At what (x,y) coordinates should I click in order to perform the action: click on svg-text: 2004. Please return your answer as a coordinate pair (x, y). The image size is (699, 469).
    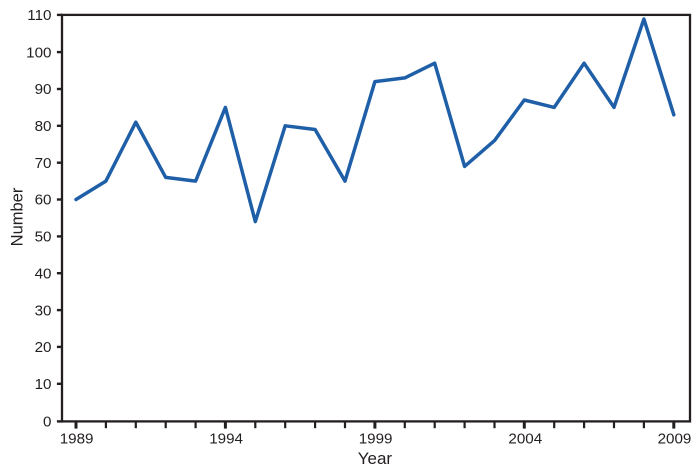
    Looking at the image, I should click on (525, 439).